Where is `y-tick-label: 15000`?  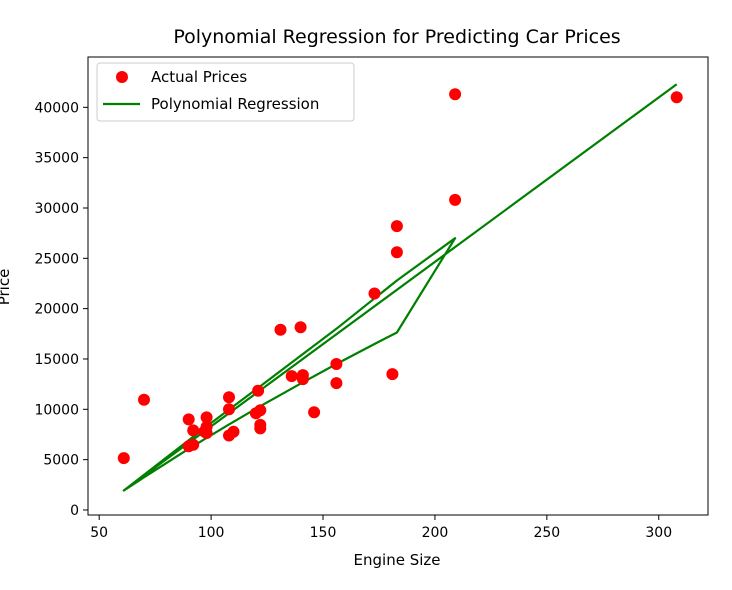
y-tick-label: 15000 is located at coordinates (56, 360).